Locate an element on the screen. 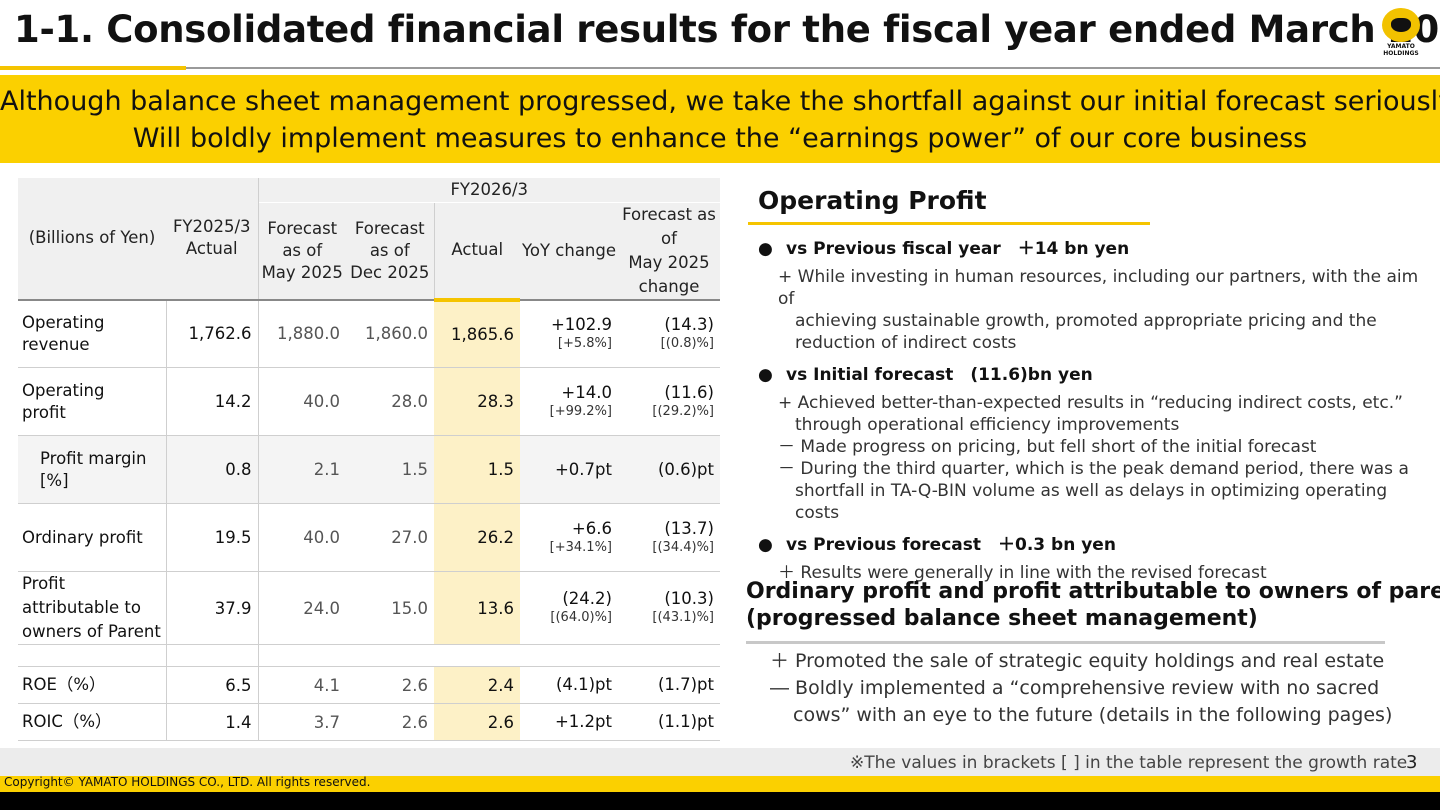 The image size is (1440, 810). bullet-heading: ● vs Initial forecast (11.6)bn yen is located at coordinates (925, 375).